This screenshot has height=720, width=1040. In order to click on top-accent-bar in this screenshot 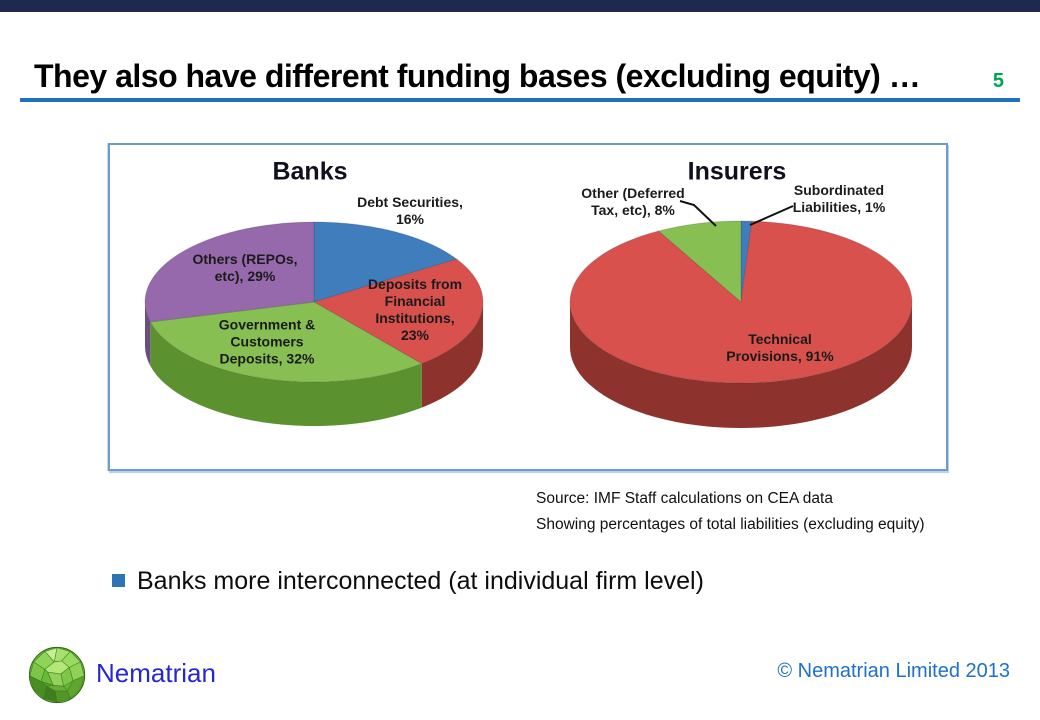, I will do `click(520, 6)`.